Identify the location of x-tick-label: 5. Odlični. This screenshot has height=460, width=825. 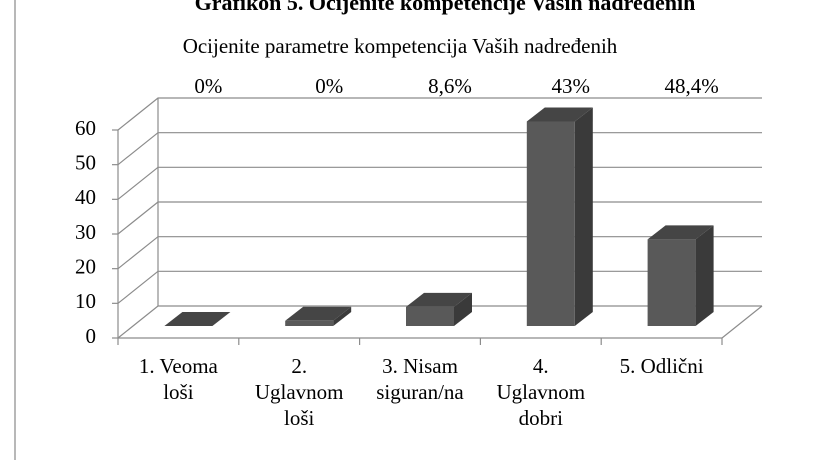
(662, 366).